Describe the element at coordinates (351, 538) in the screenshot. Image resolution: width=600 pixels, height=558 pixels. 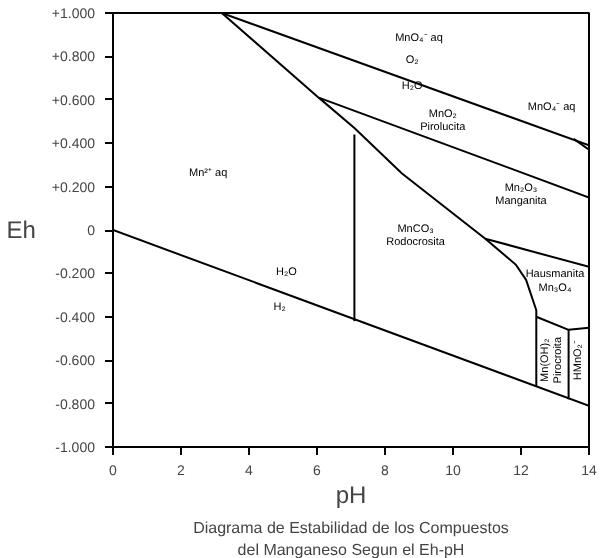
I see `text: Diagrama de Estabilidad de los Compuestos del Manganeso Segun el Eh-pH` at that location.